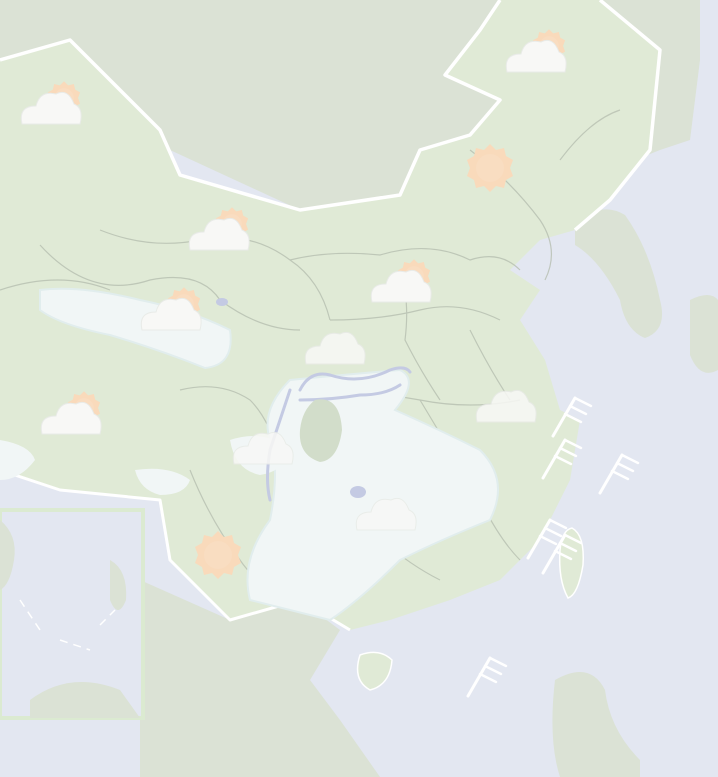 The image size is (718, 777). What do you see at coordinates (320, 430) in the screenshot?
I see `sichuan-basin` at bounding box center [320, 430].